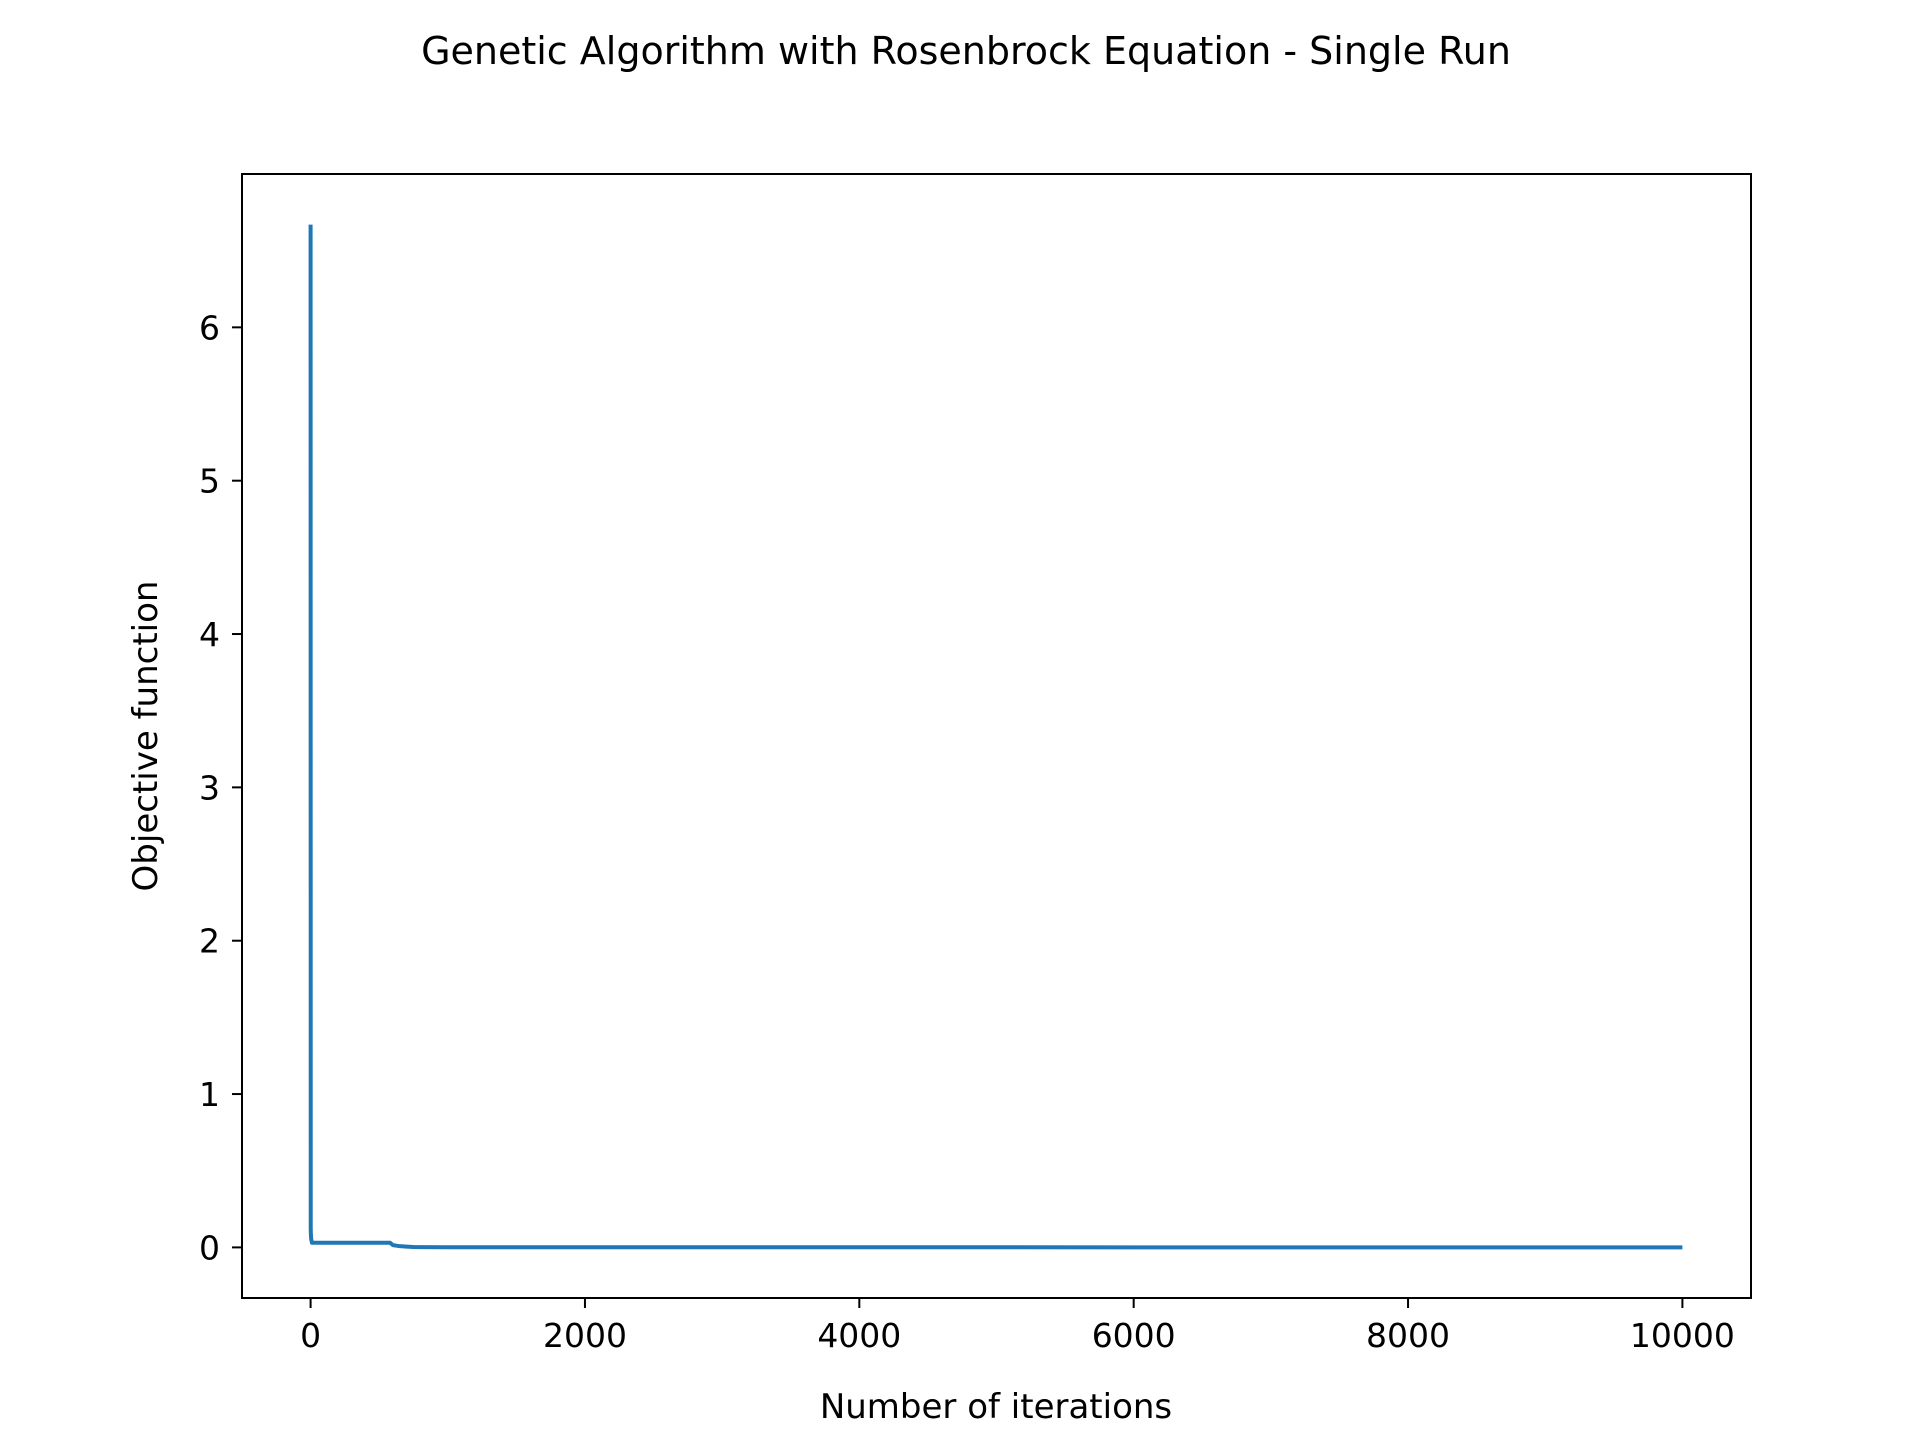  What do you see at coordinates (209, 1094) in the screenshot?
I see `y-tick-label: 1` at bounding box center [209, 1094].